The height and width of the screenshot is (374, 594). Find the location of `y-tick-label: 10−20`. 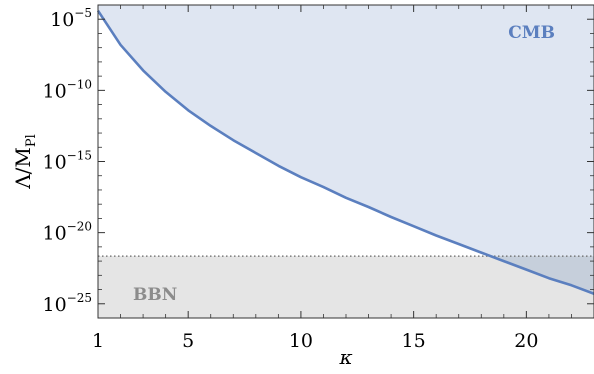

y-tick-label: 10−20 is located at coordinates (67, 232).